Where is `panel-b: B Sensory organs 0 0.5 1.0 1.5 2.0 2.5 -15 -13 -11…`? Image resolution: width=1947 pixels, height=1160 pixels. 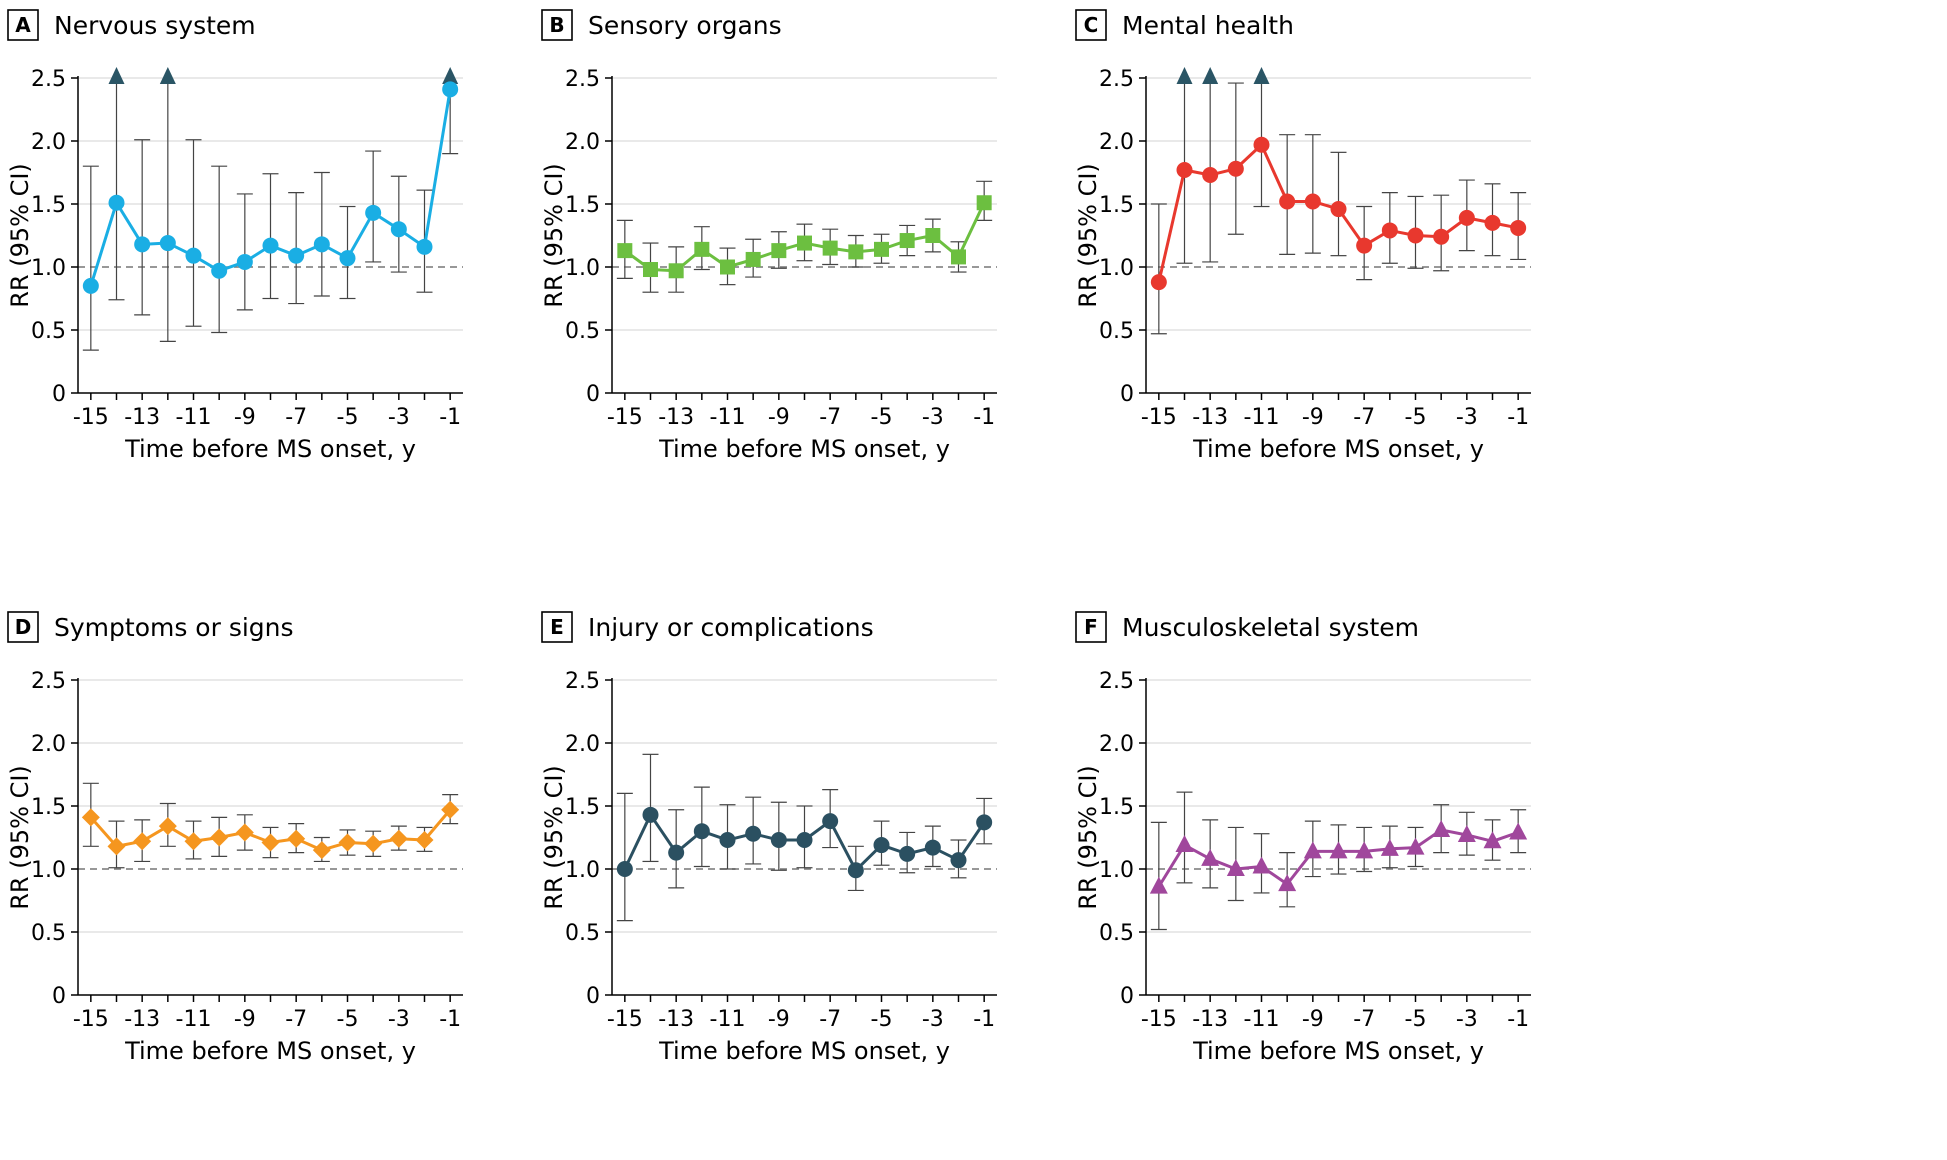 panel-b: B Sensory organs 0 0.5 1.0 1.5 2.0 2.5 -15 -13 -11… is located at coordinates (768, 236).